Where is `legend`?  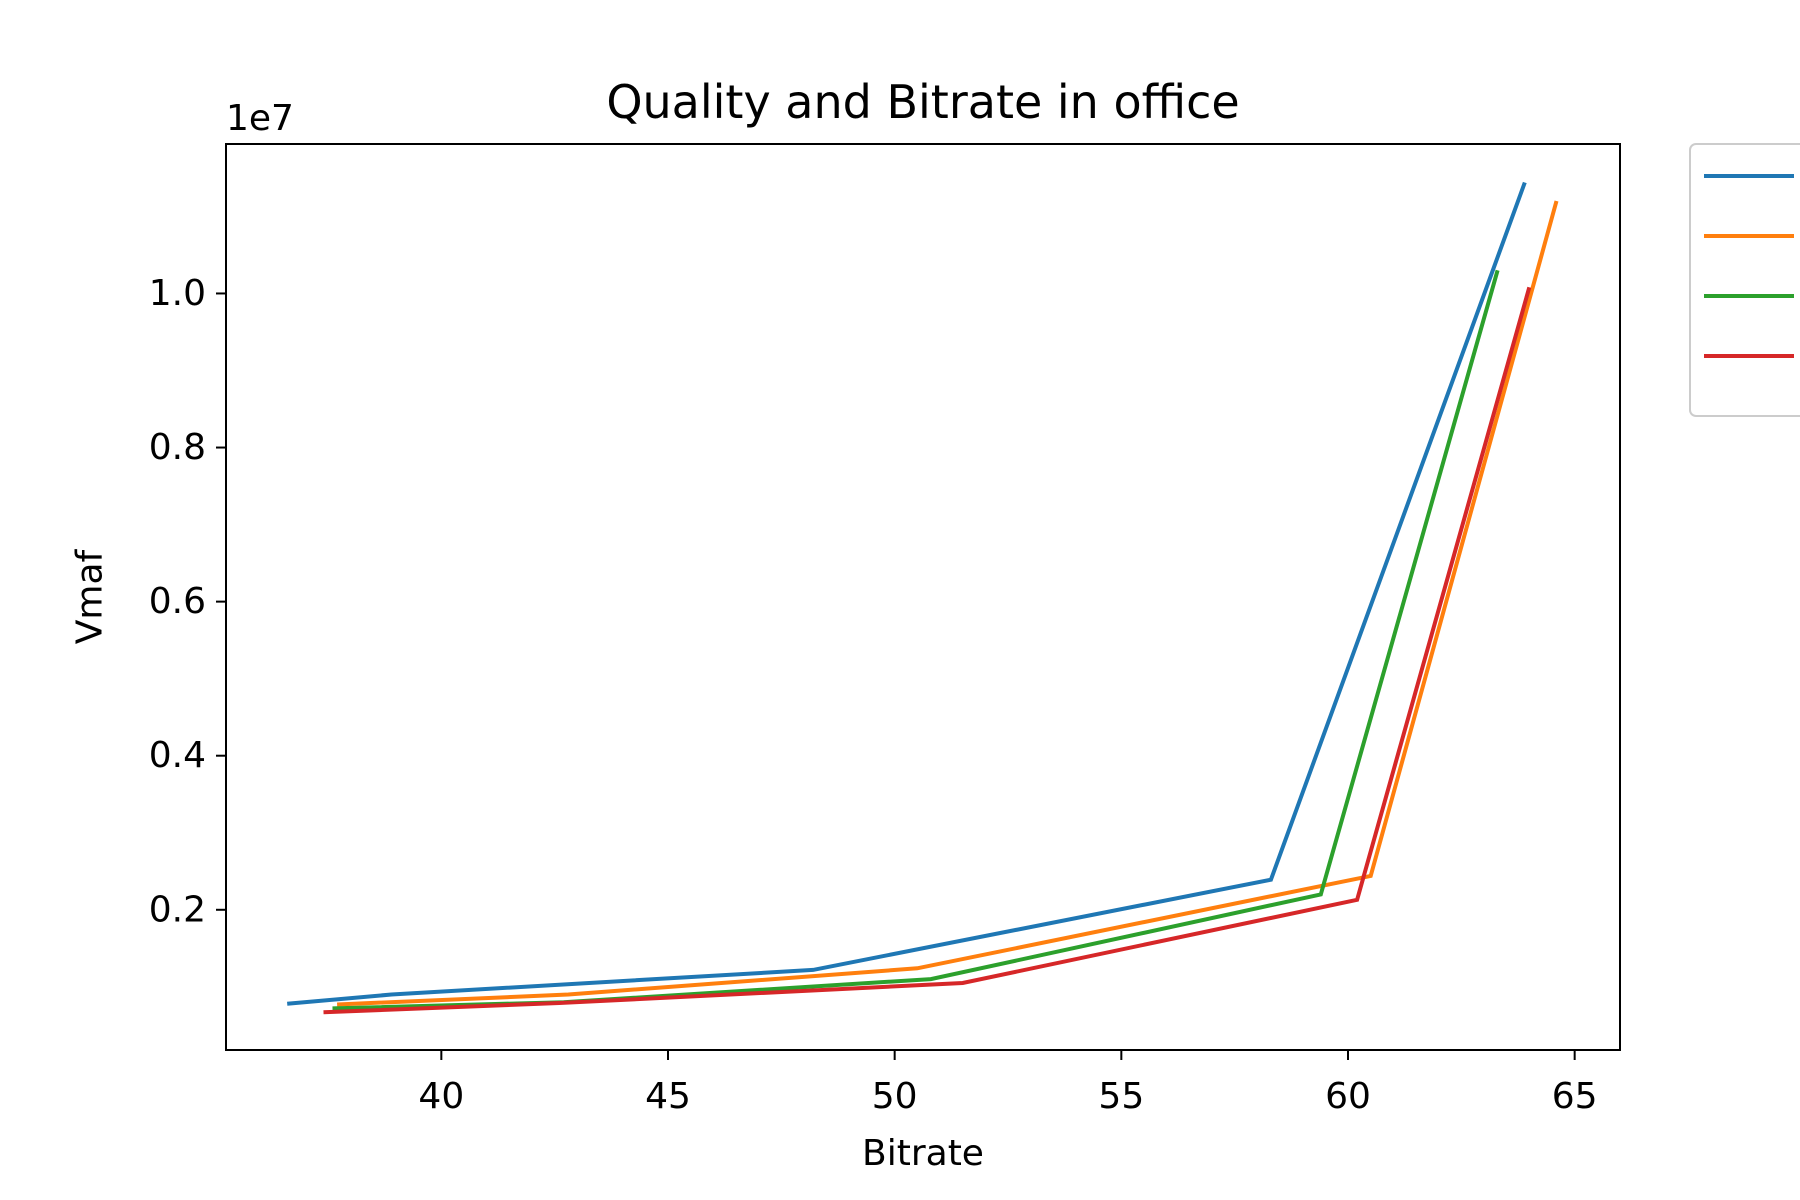 legend is located at coordinates (1744, 280).